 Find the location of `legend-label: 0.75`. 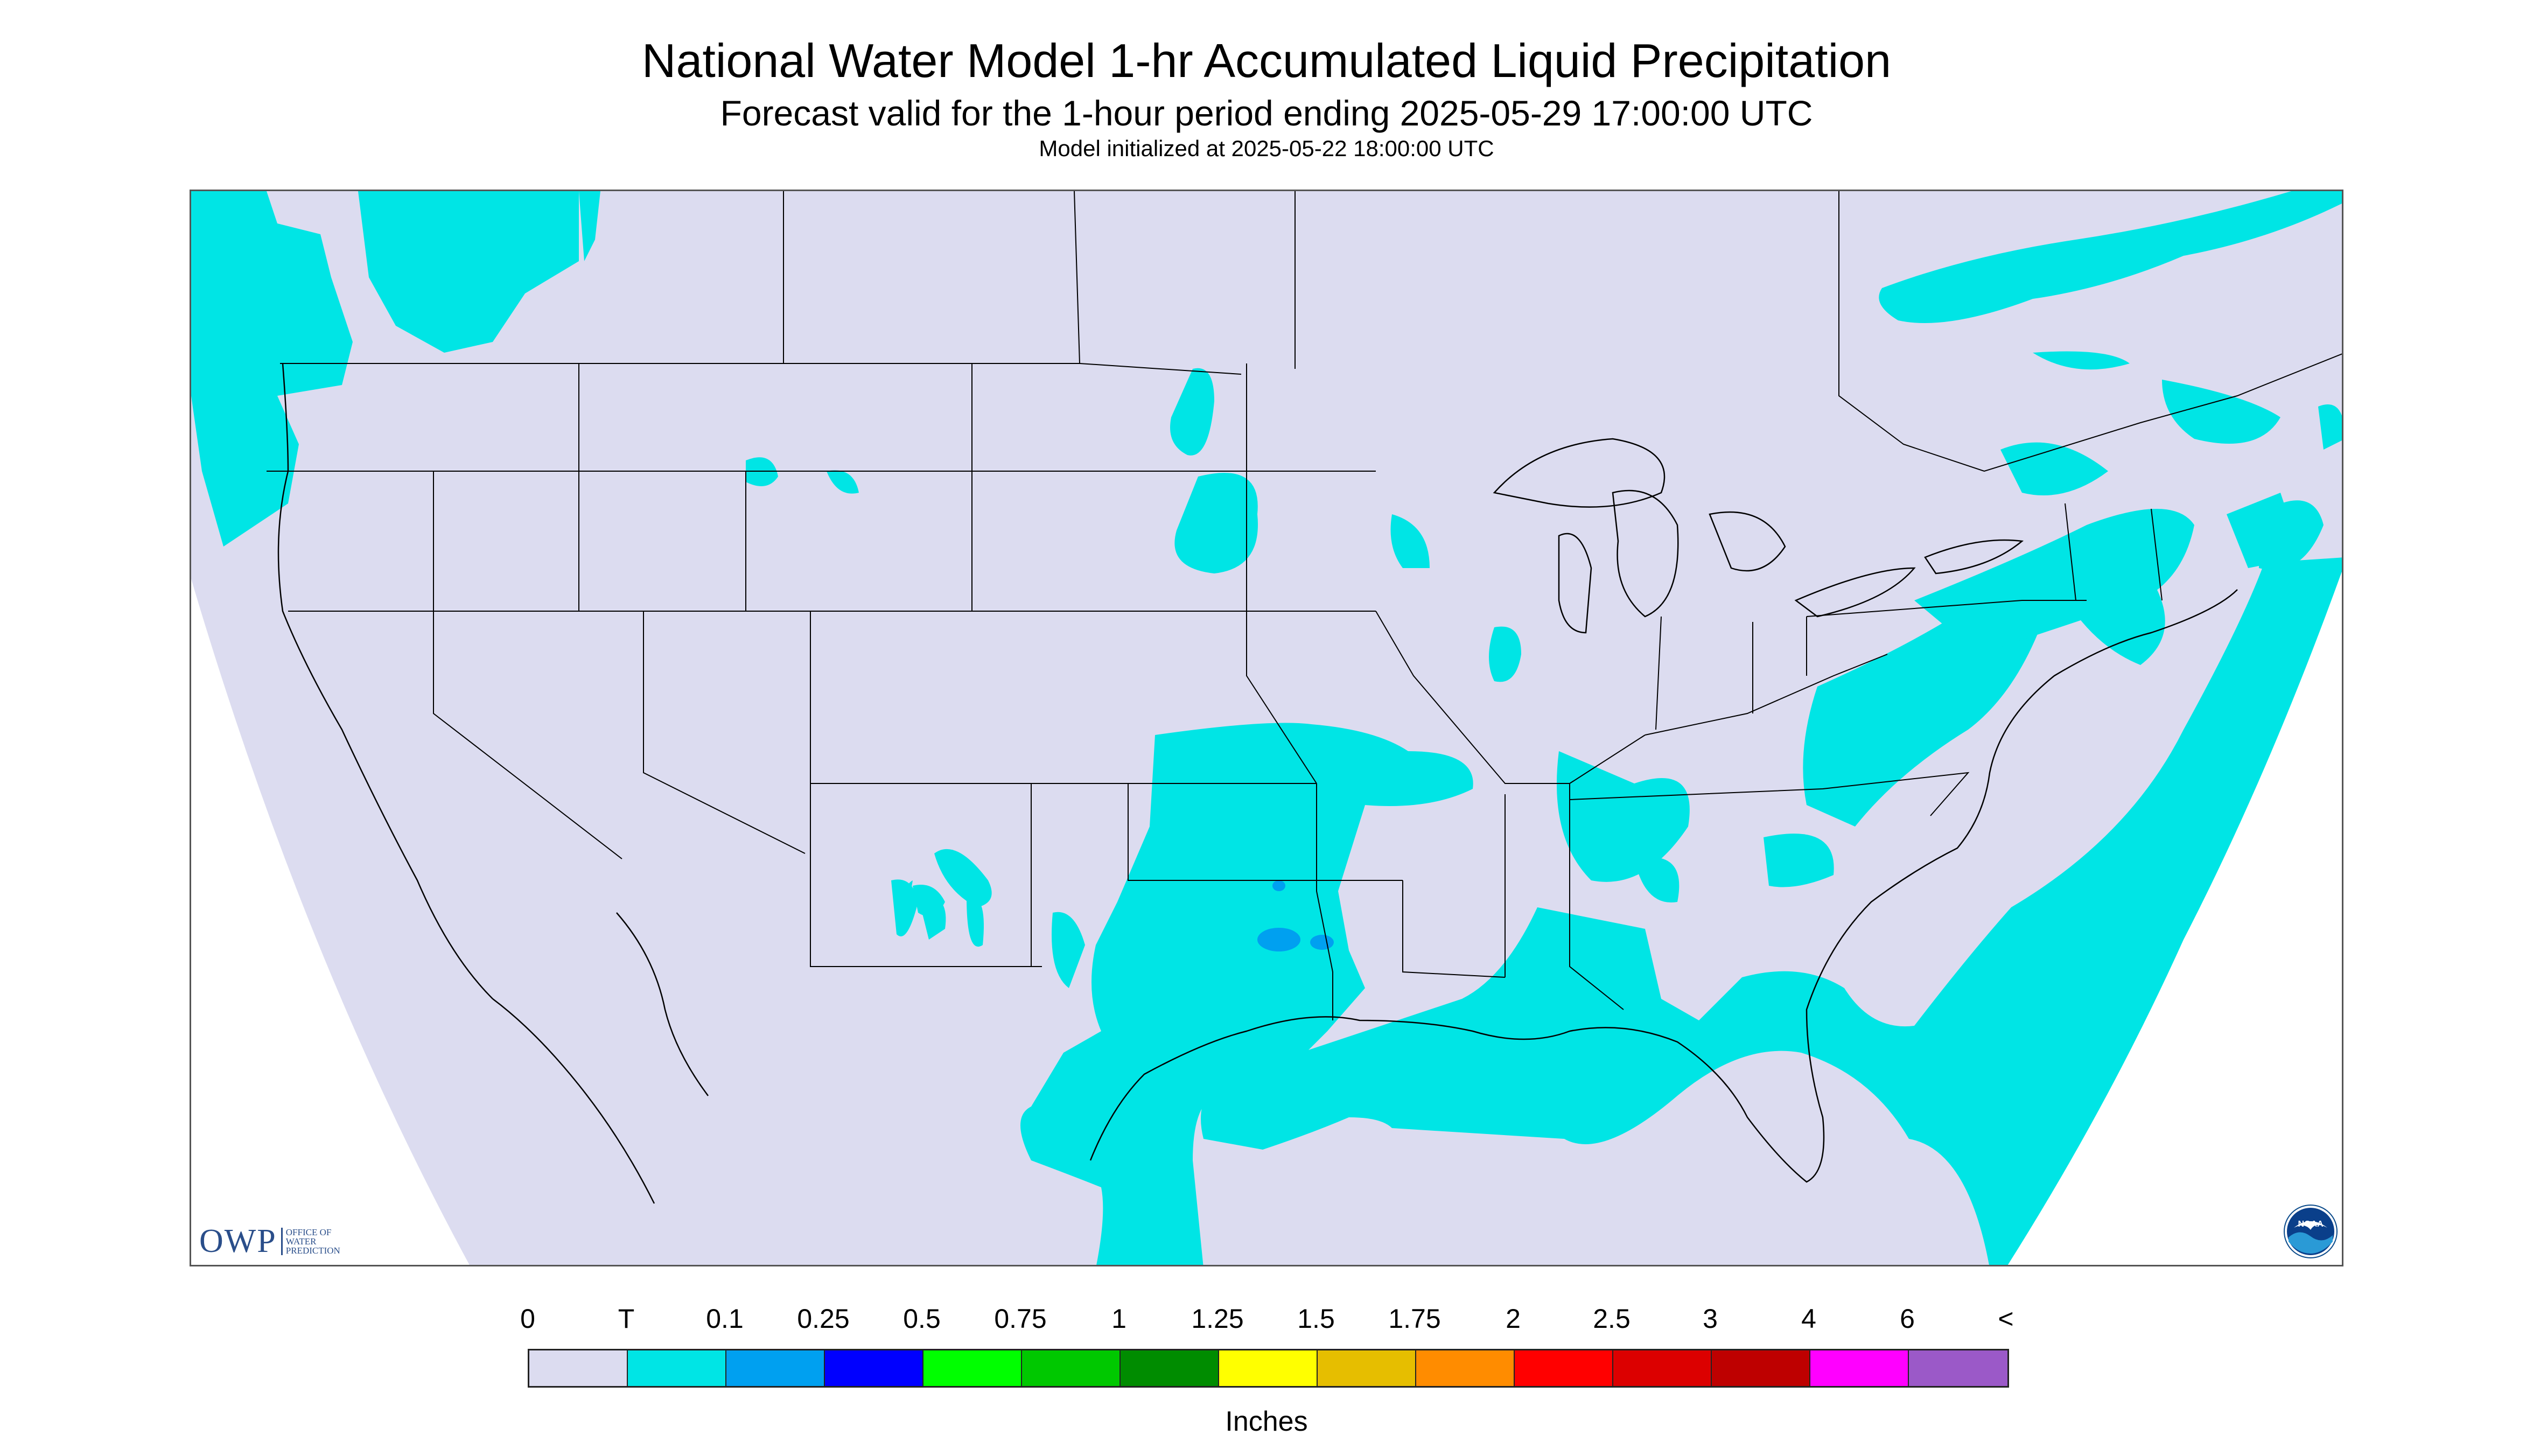

legend-label: 0.75 is located at coordinates (1021, 1319).